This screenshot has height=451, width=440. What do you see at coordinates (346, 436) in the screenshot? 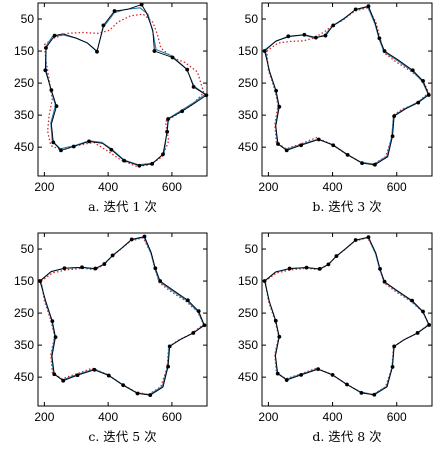
I see `panel-caption: d. 迭代 8 次` at bounding box center [346, 436].